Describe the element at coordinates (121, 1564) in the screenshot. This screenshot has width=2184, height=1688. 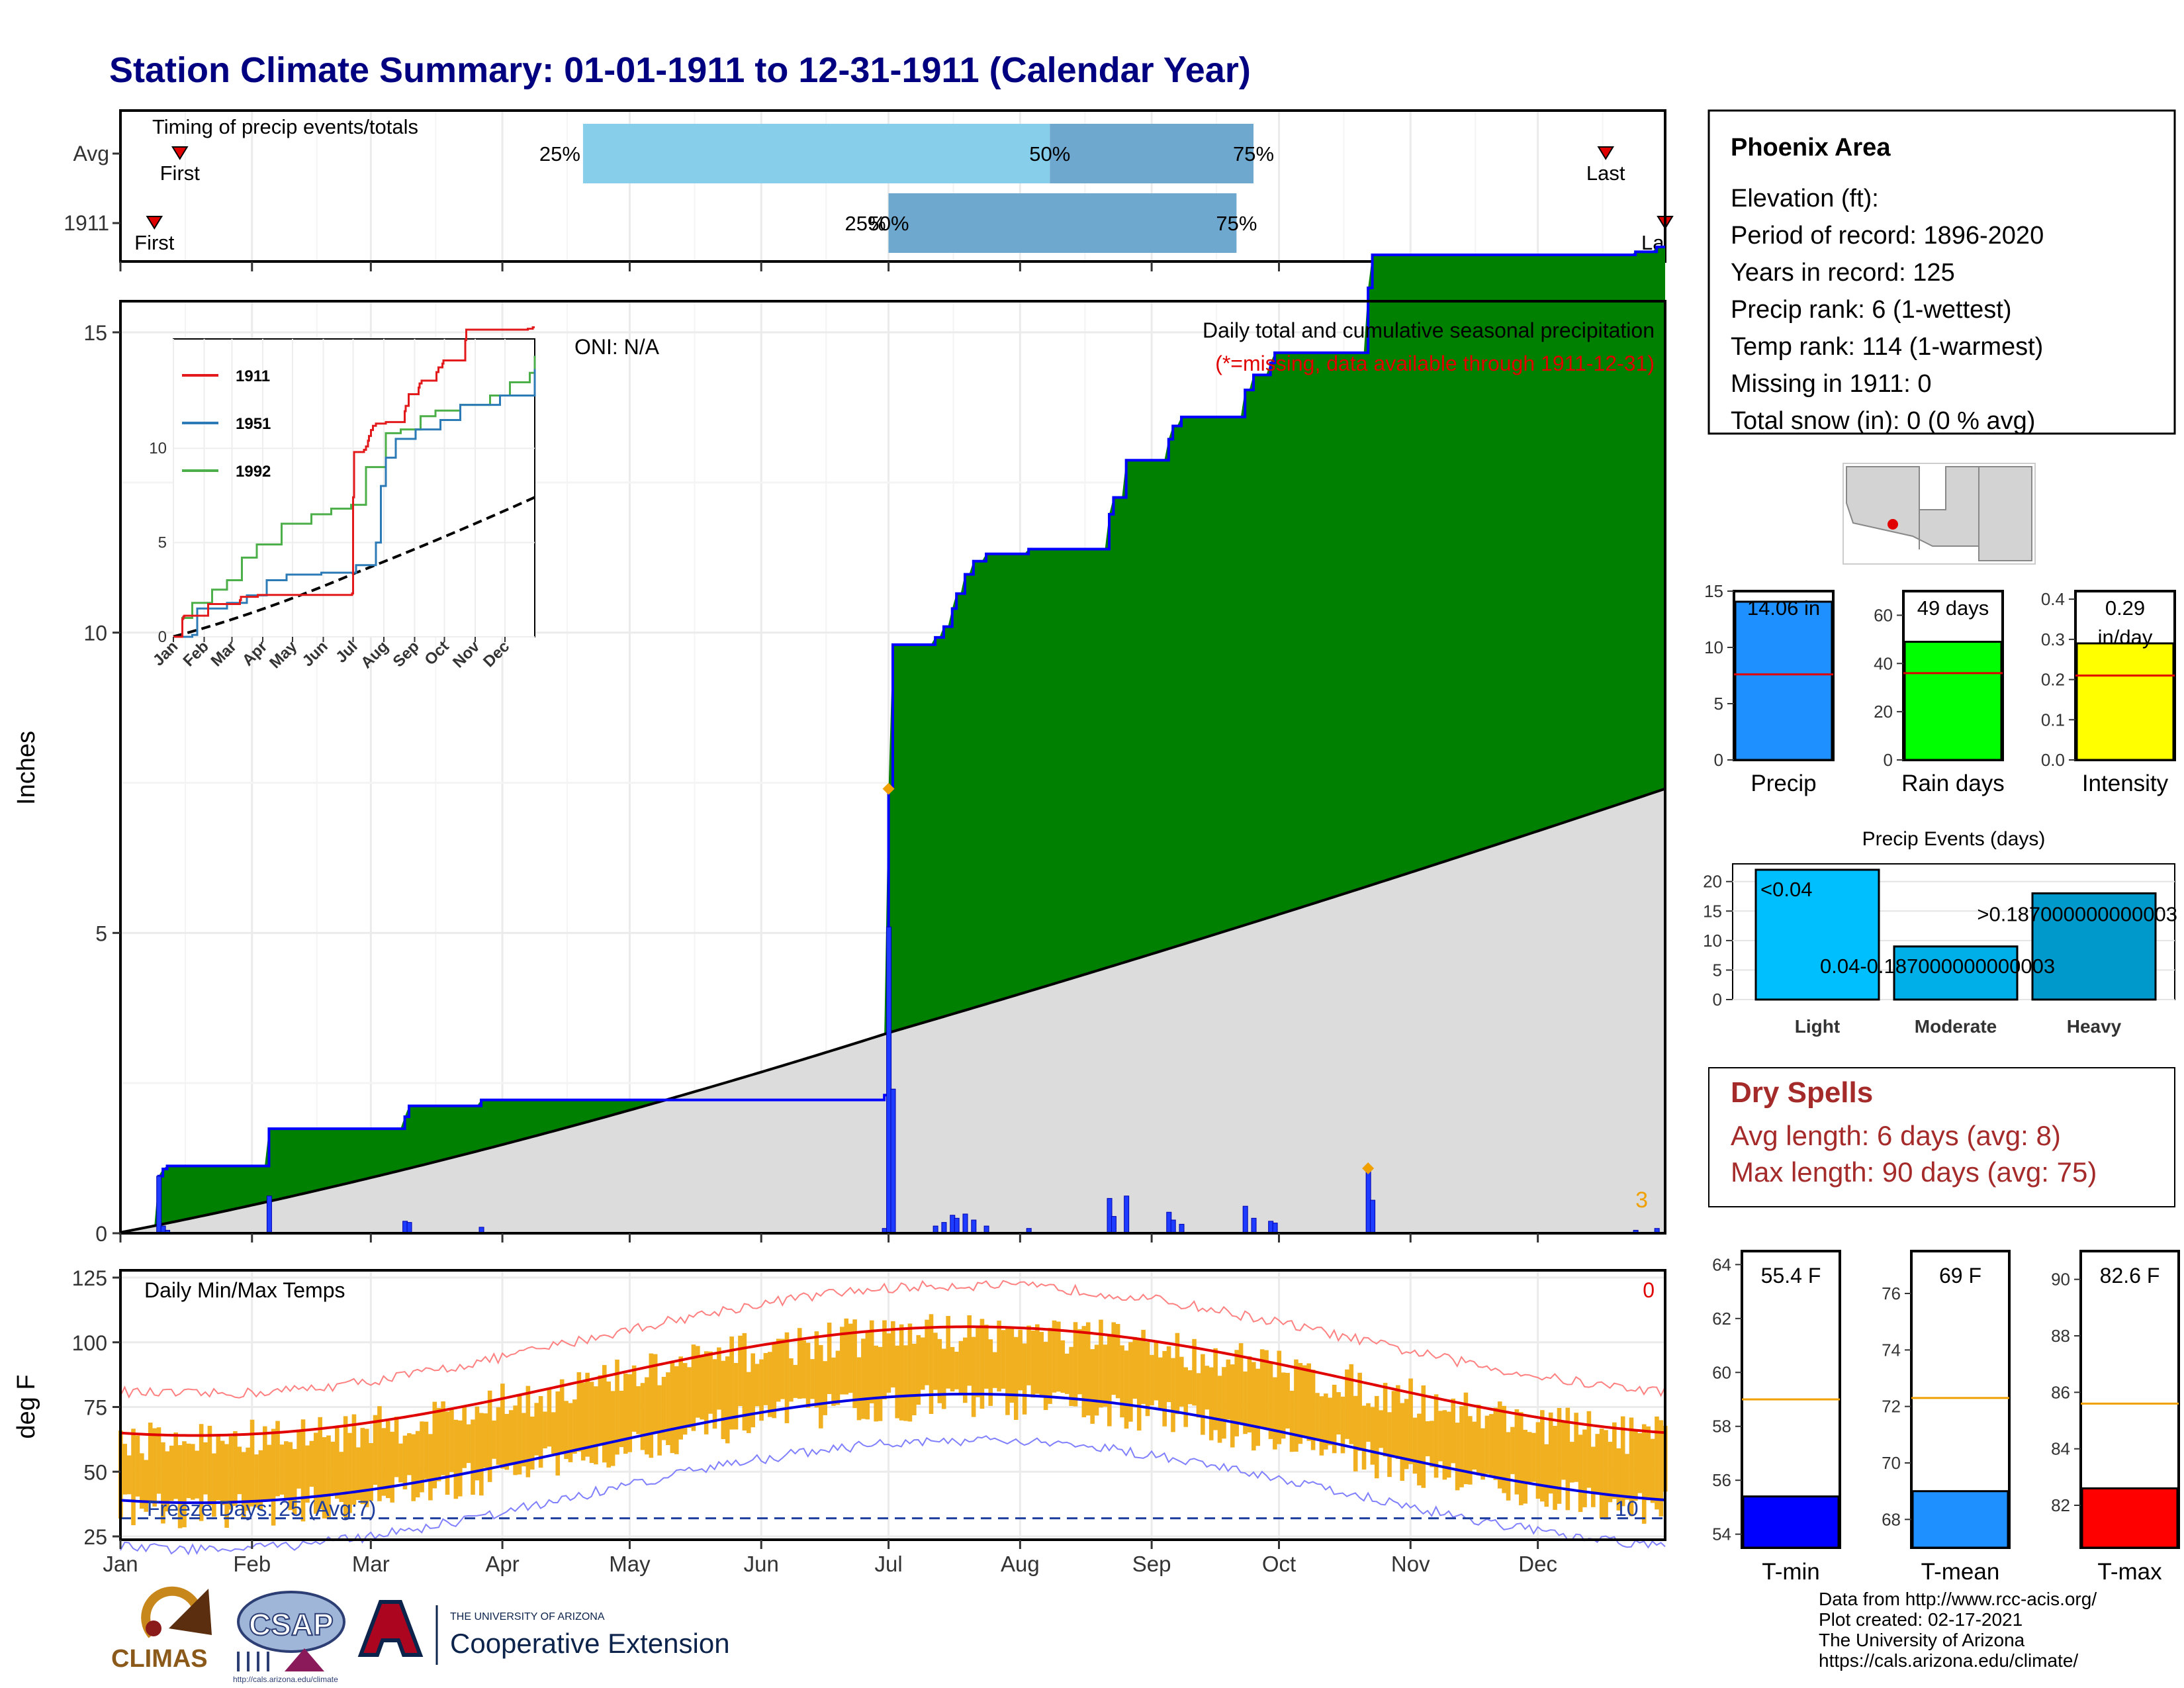
I see `month-label: Jan` at that location.